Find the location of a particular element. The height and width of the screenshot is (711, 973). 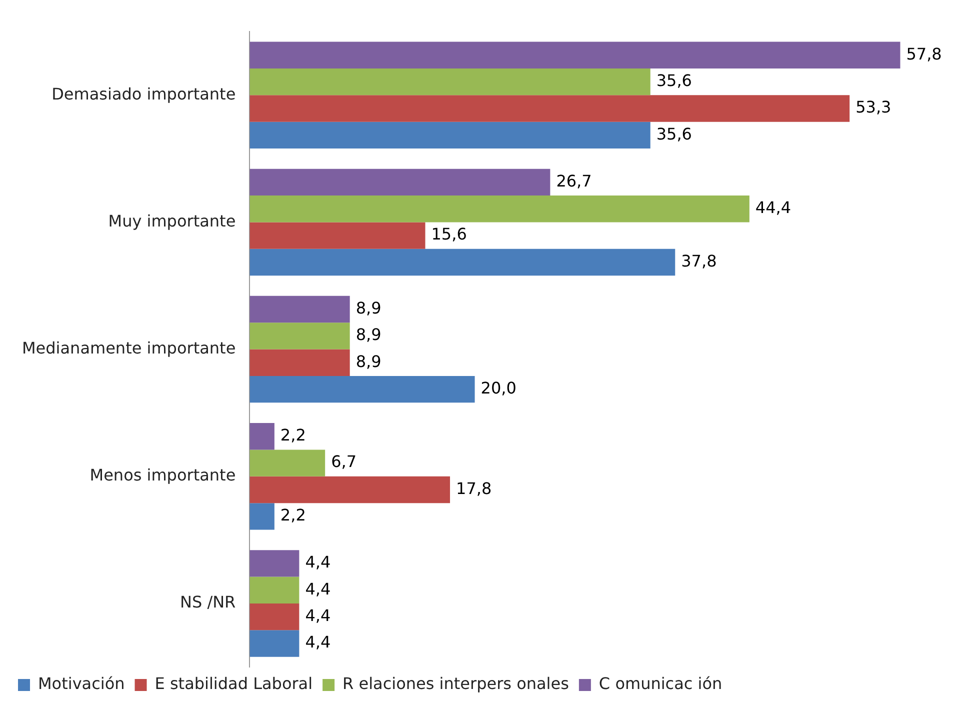

data-label: 37,8 is located at coordinates (699, 260).